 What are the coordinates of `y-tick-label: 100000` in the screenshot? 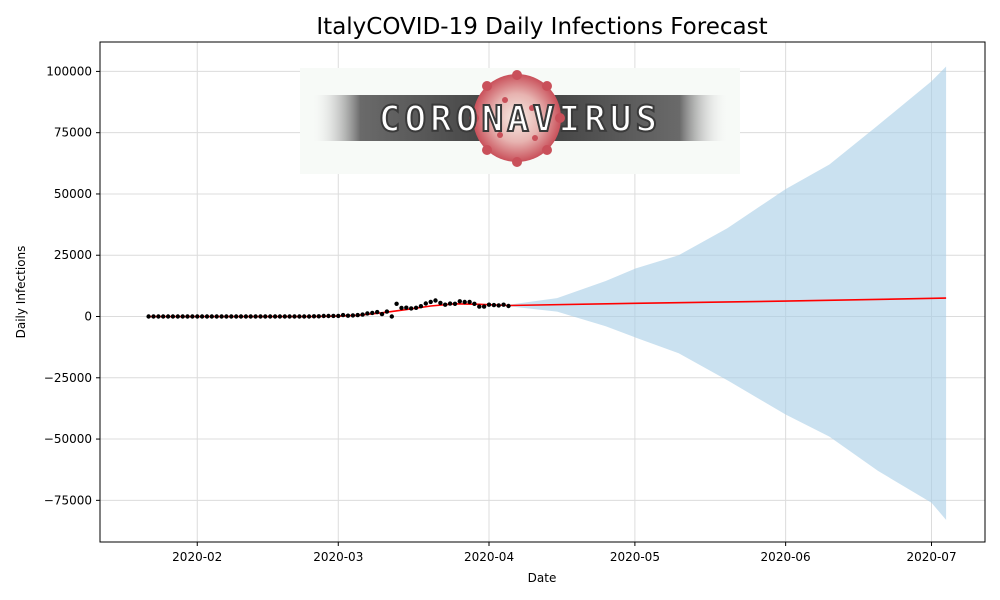 It's located at (69, 71).